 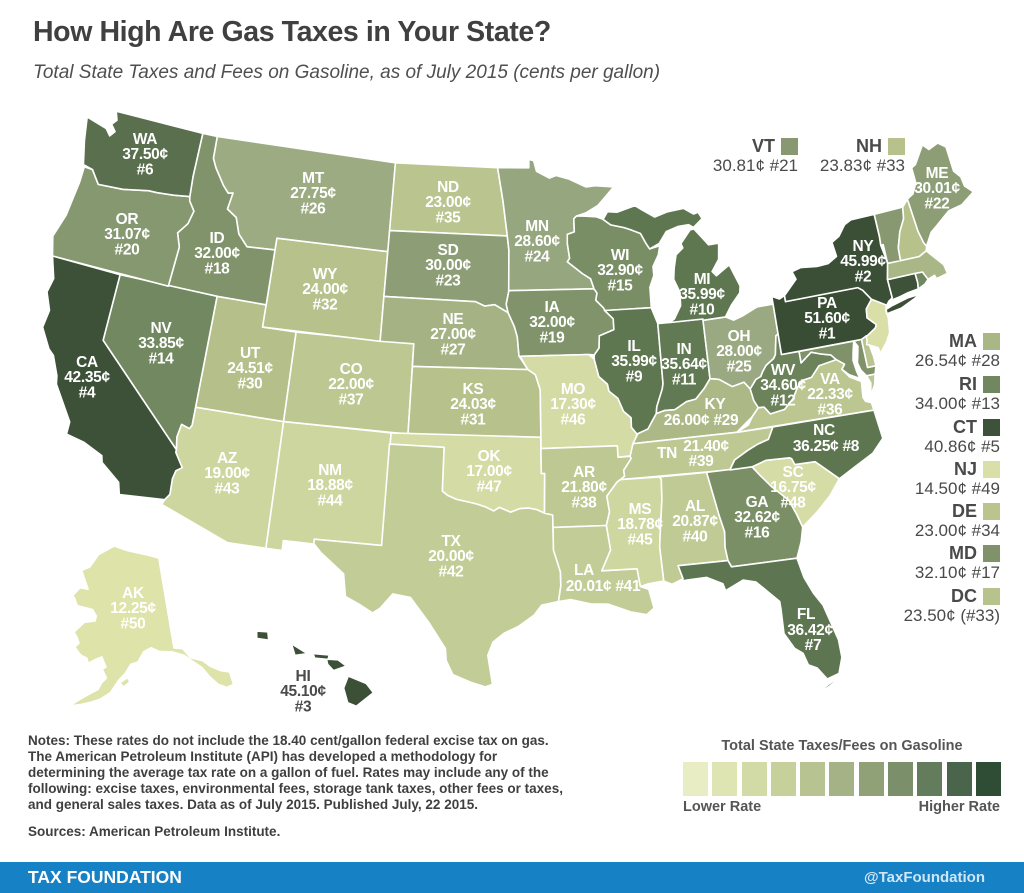 What do you see at coordinates (303, 691) in the screenshot?
I see `svg-text: 45.10¢` at bounding box center [303, 691].